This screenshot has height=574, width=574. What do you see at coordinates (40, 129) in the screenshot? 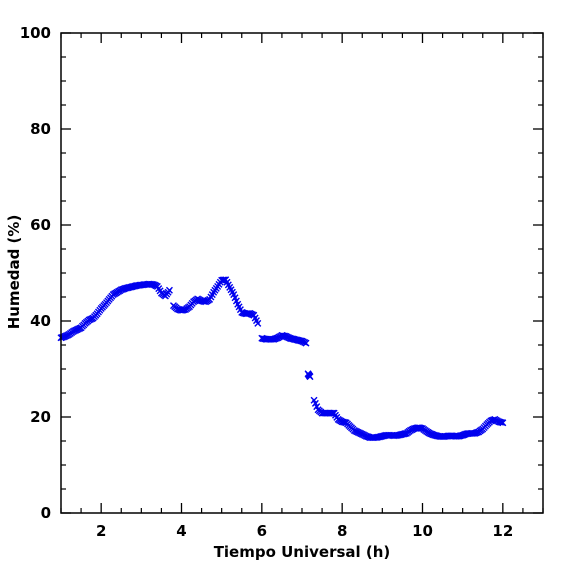
I see `y-tick-label: 80` at bounding box center [40, 129].